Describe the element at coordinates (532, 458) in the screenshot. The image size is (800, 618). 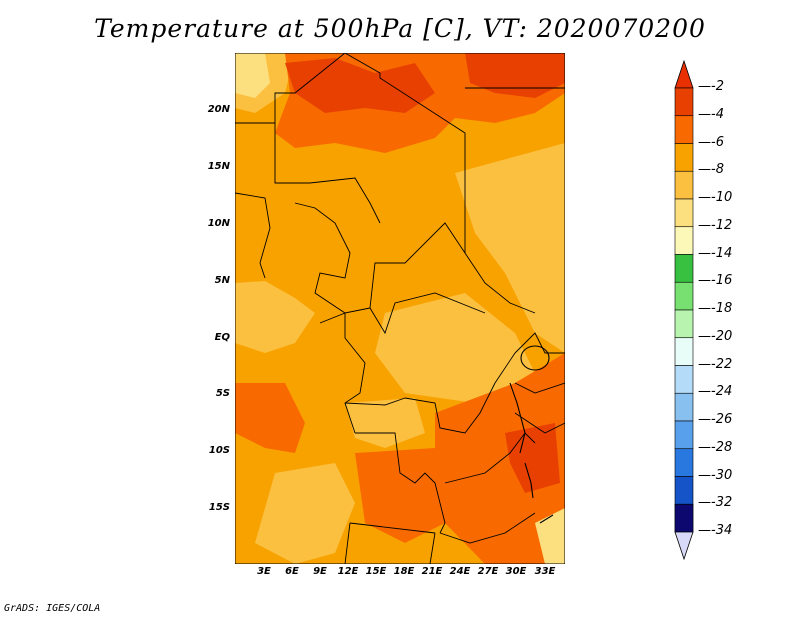
I see `field-hot-se` at that location.